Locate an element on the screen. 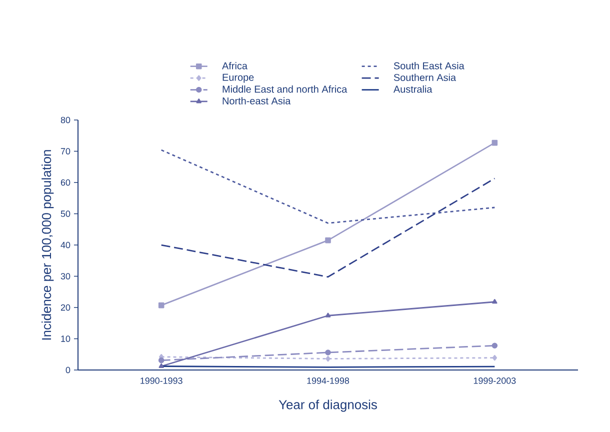  legend-label: Middle East and north Africa is located at coordinates (285, 89).